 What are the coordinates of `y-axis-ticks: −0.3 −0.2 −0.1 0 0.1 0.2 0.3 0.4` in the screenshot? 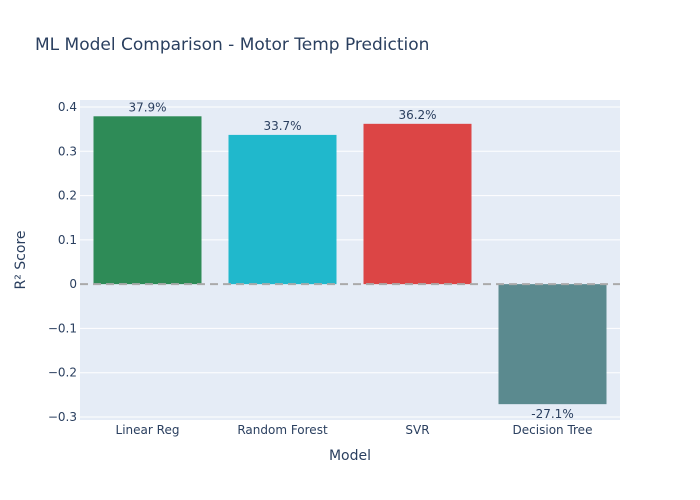 It's located at (62, 262).